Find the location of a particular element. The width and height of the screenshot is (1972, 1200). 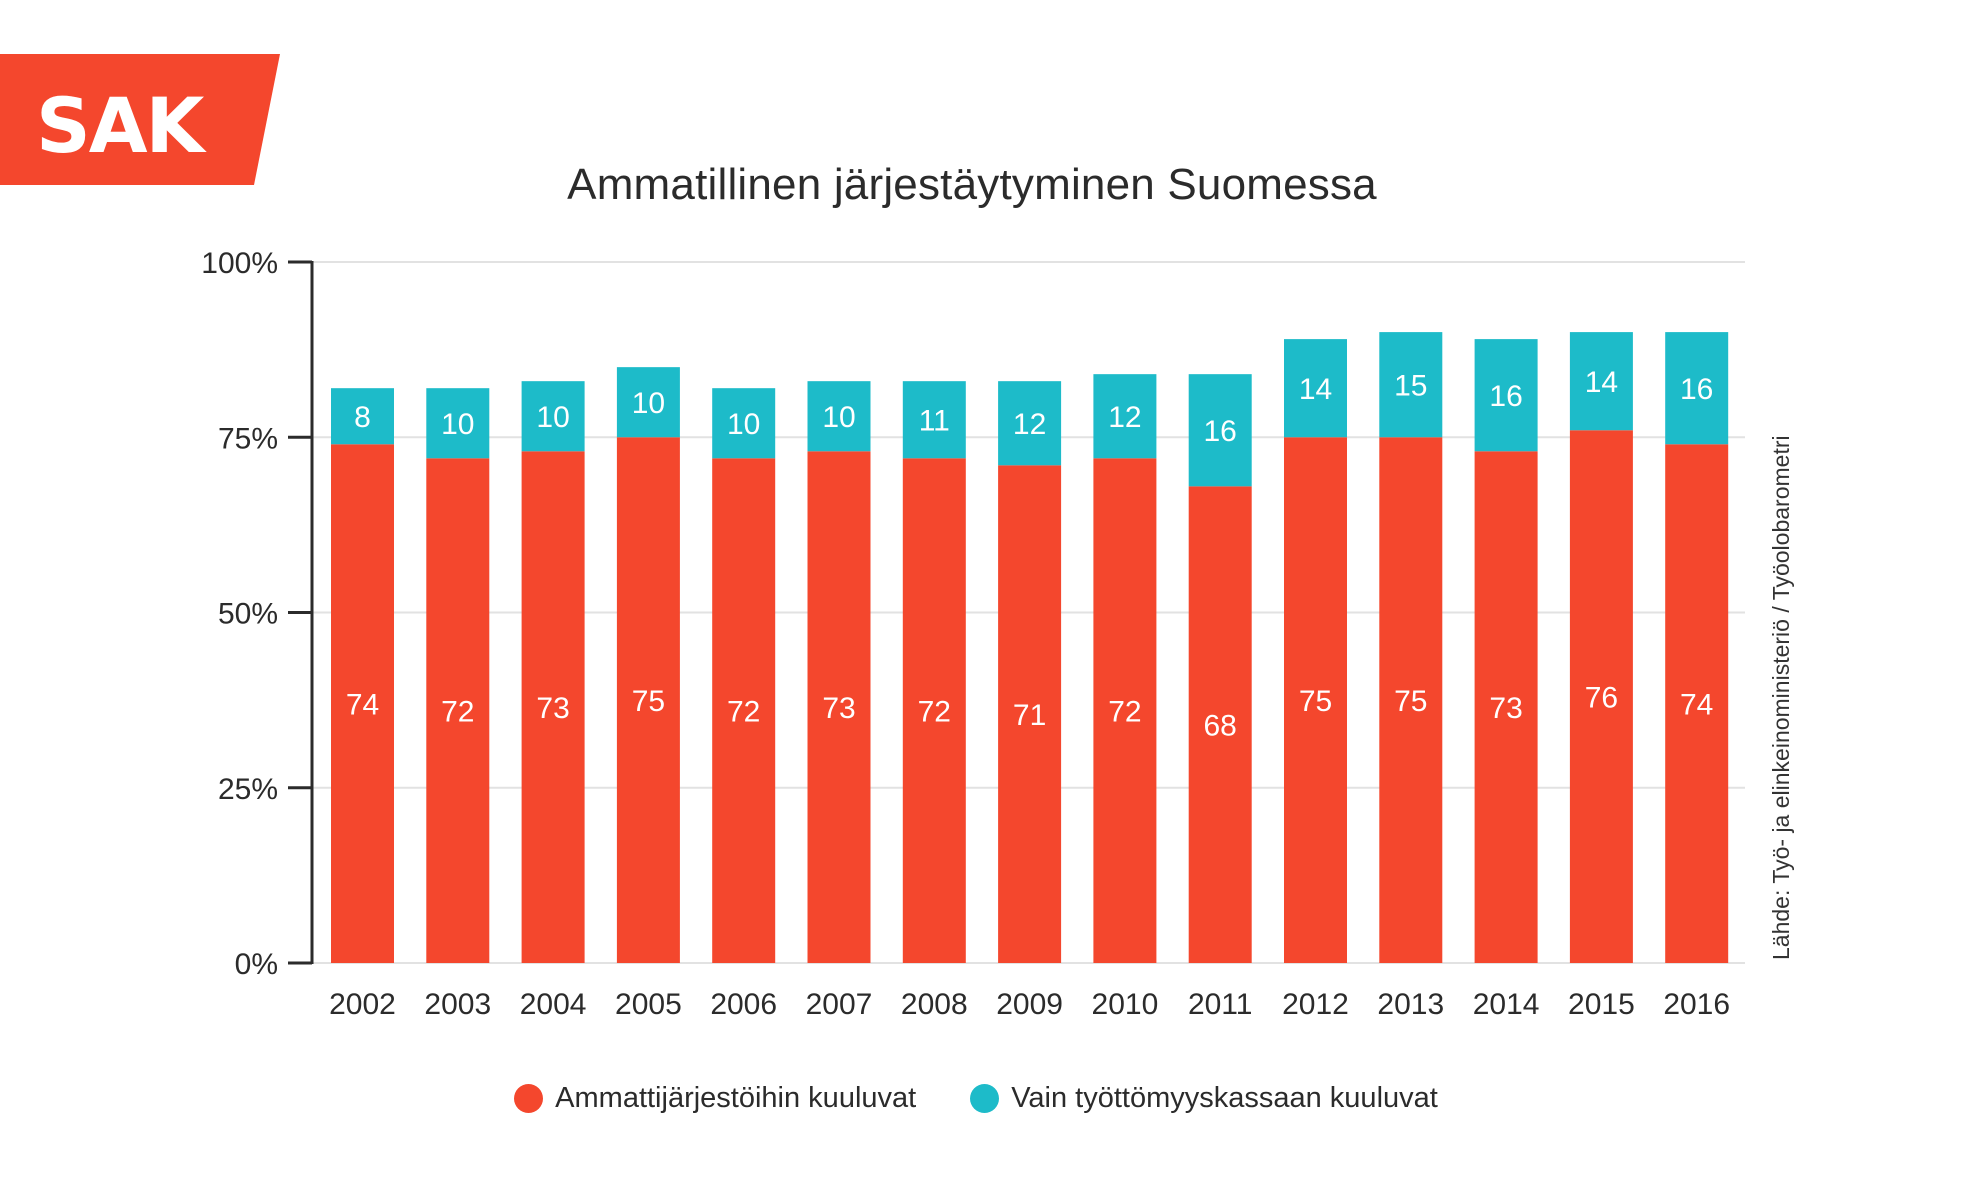

data-label-fund-only: 8 is located at coordinates (362, 417).